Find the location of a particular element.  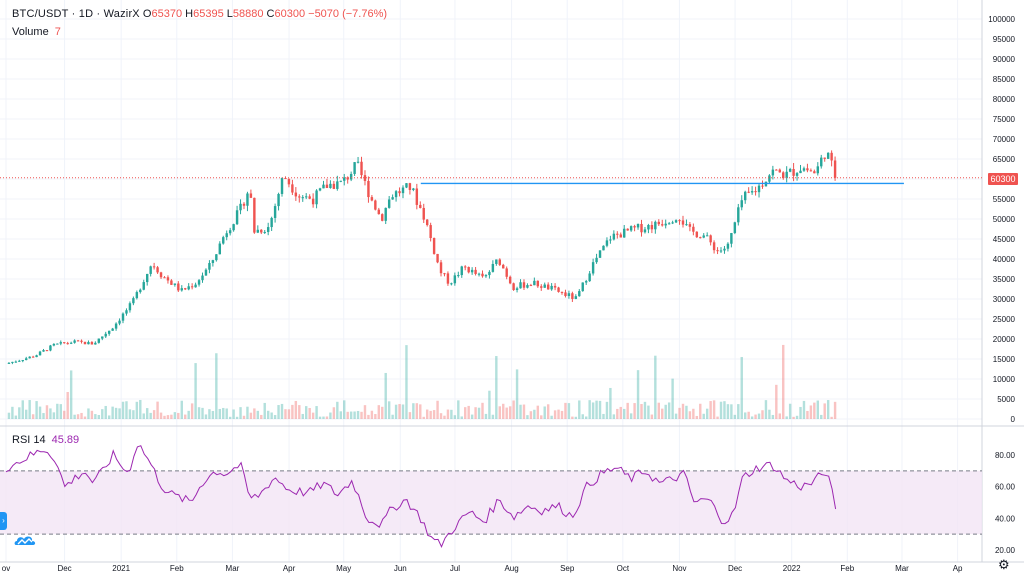

y-tick-label: 45000 is located at coordinates (1004, 239).